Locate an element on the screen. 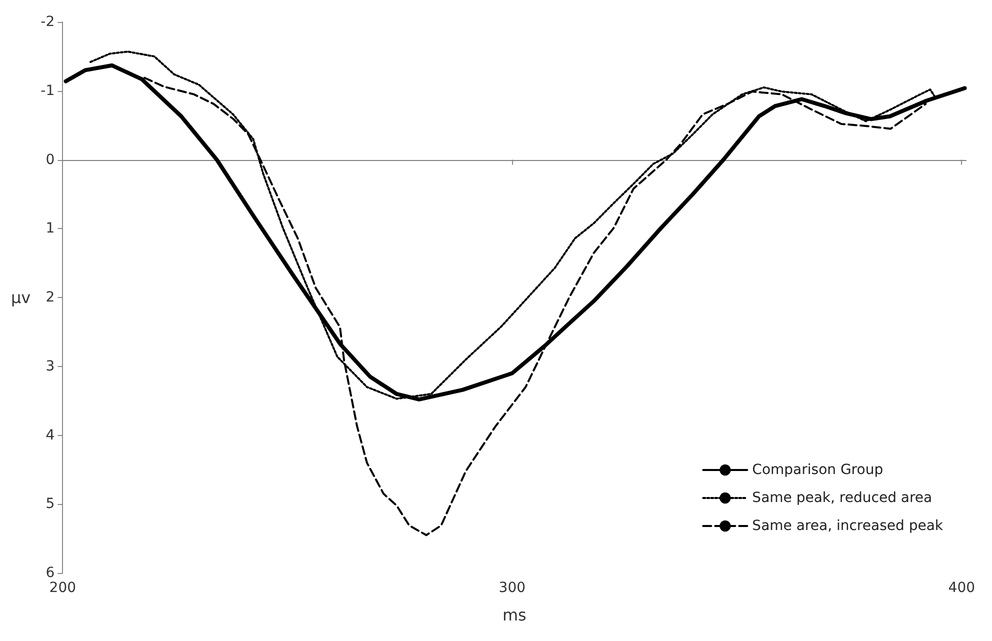  x-tick-label: 300 is located at coordinates (512, 588).